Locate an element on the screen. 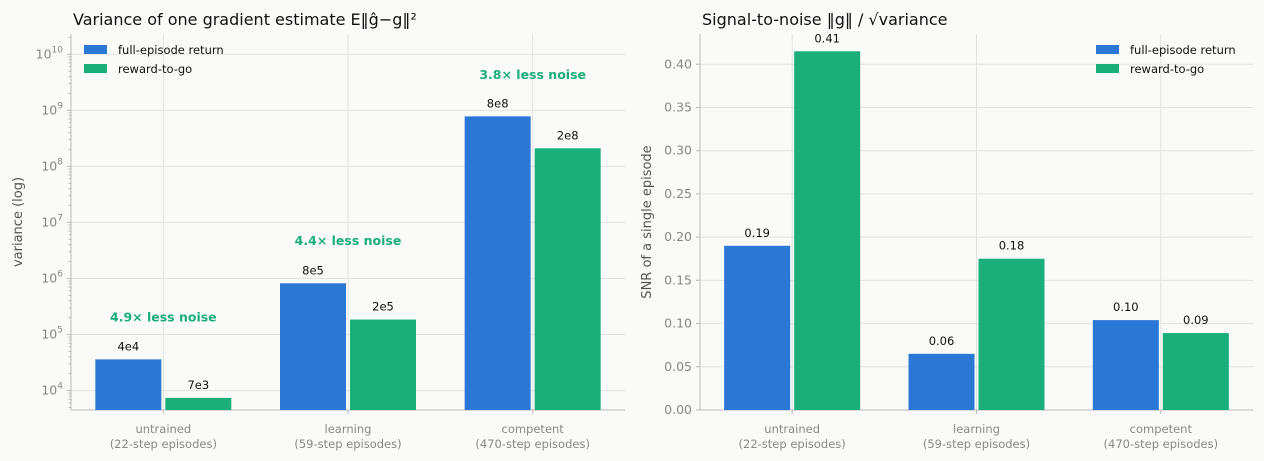 The width and height of the screenshot is (1264, 461). y-tick-label: 10¹⁰ is located at coordinates (50, 53).